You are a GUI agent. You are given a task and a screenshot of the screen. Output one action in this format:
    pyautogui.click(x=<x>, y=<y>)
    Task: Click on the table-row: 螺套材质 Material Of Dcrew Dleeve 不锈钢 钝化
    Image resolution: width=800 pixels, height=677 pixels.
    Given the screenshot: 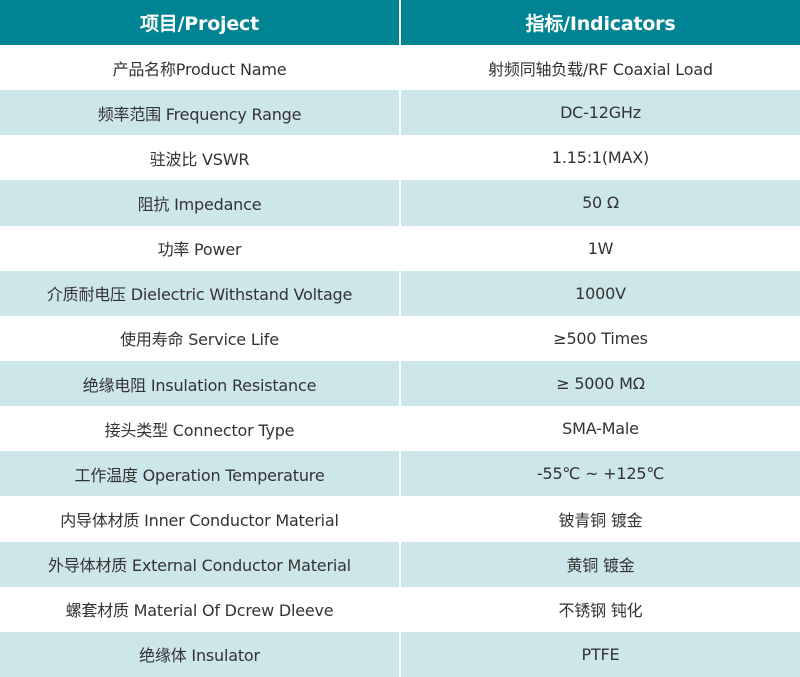 What is the action you would take?
    pyautogui.click(x=400, y=609)
    